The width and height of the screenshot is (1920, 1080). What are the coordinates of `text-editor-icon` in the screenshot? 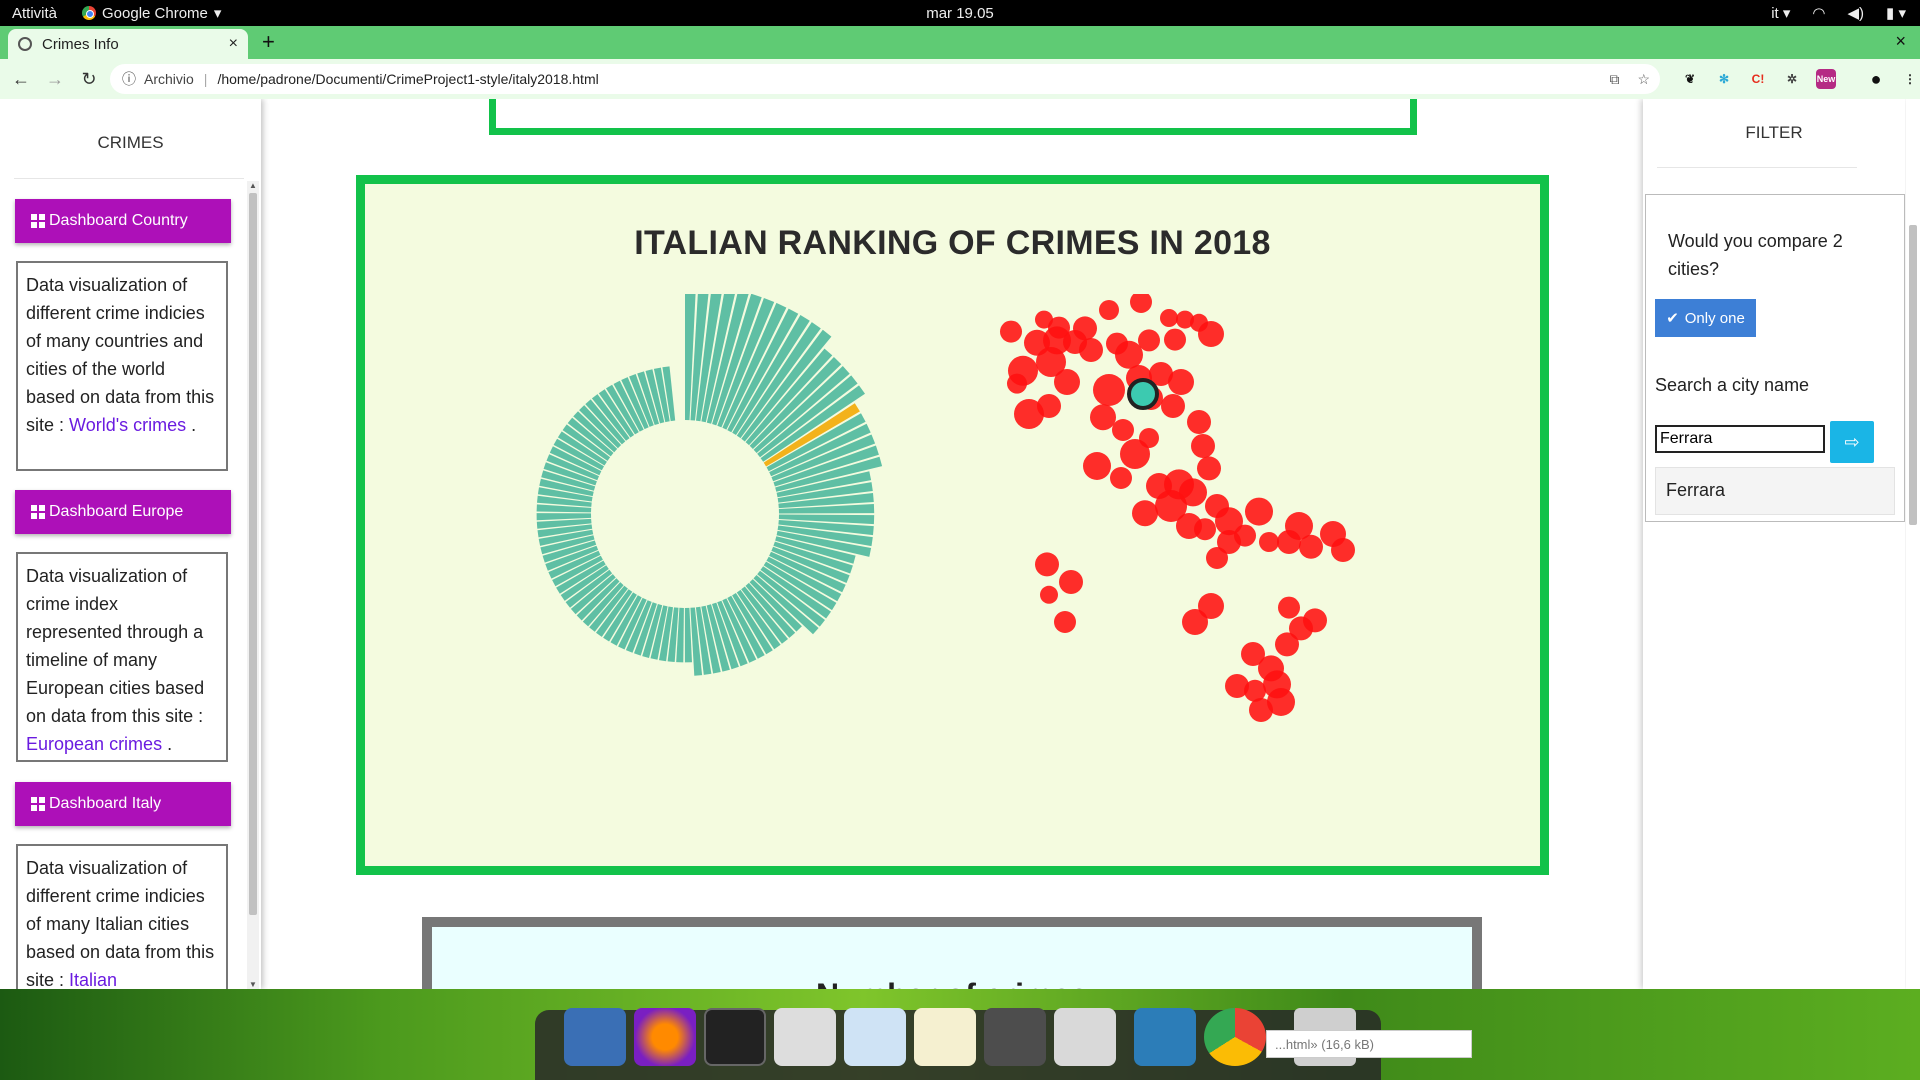 It's located at (945, 1037).